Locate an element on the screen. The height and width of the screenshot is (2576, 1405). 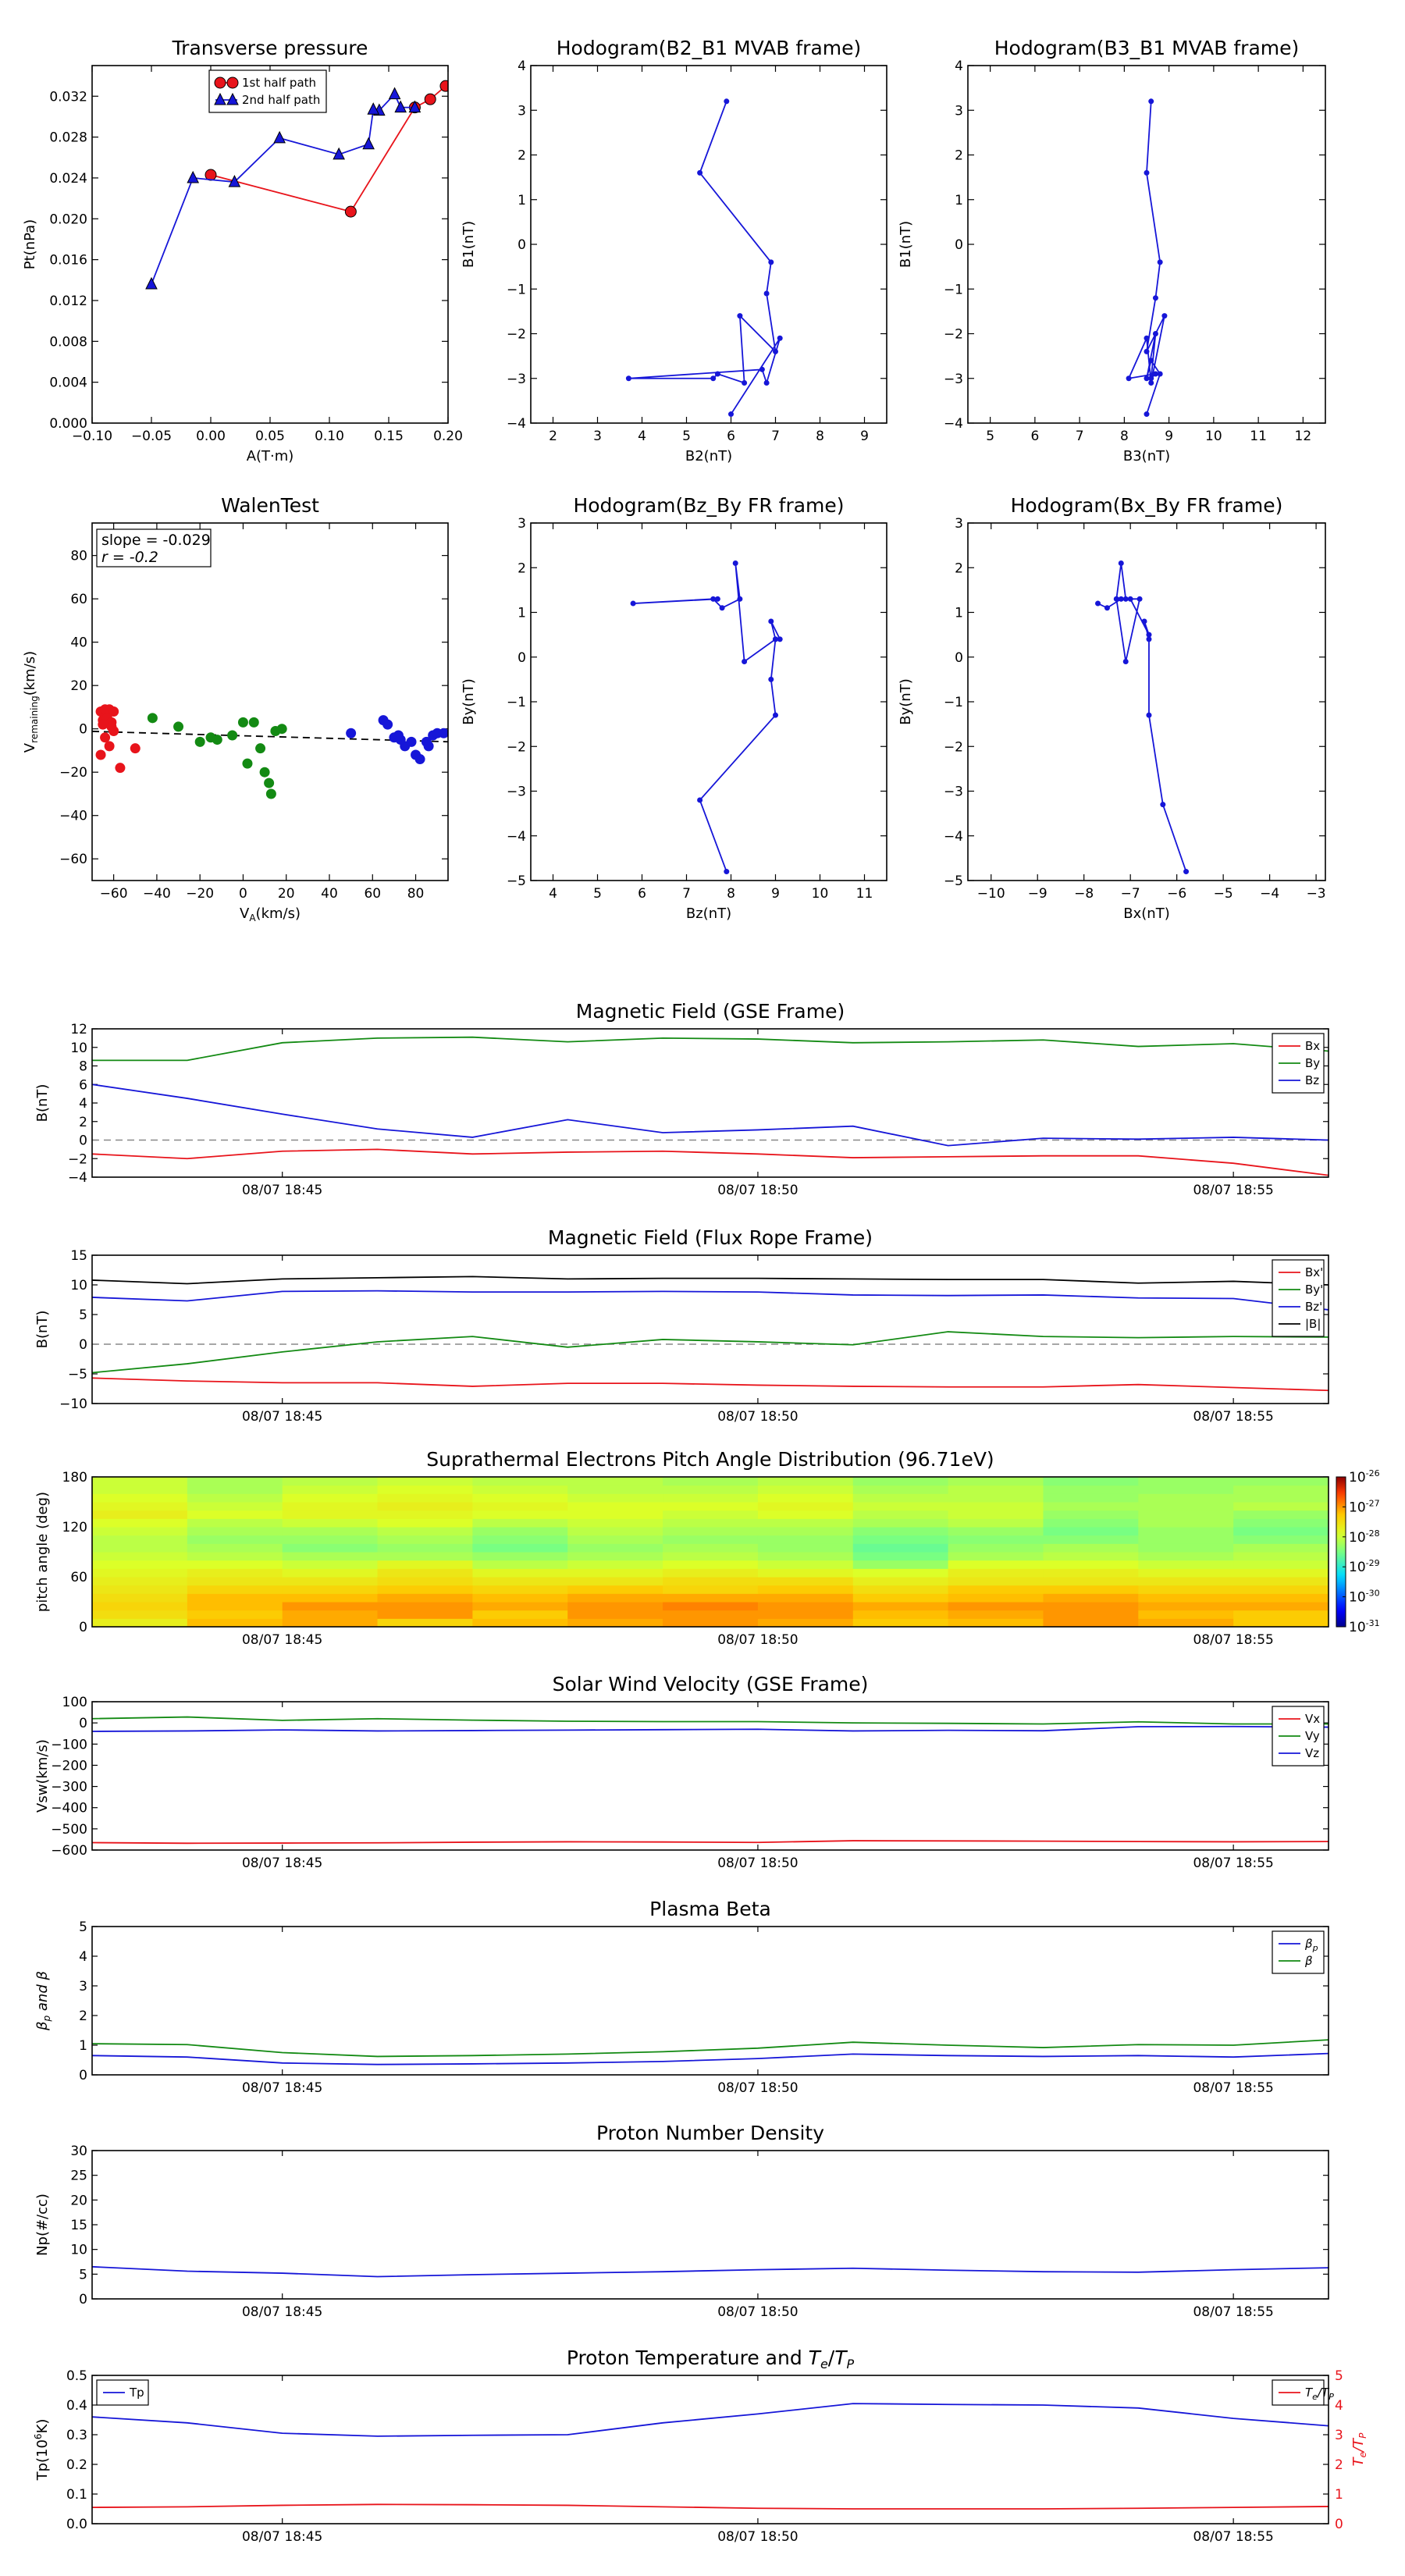
y-axis-label: By(nT) is located at coordinates (469, 701).